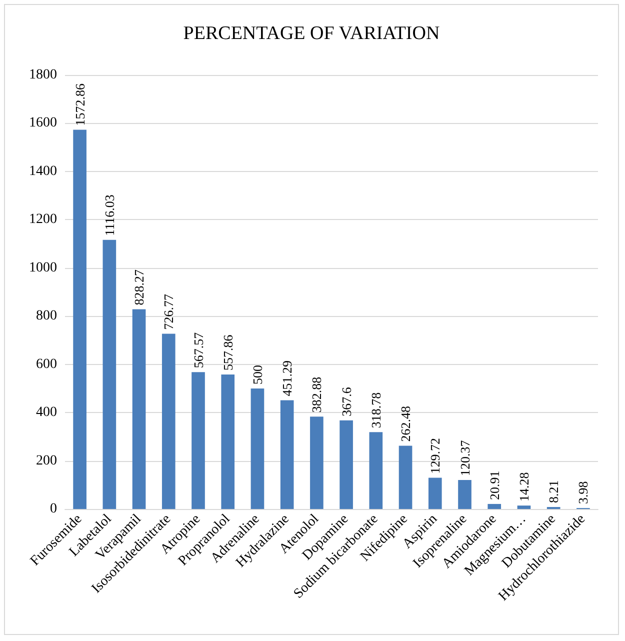 The height and width of the screenshot is (641, 625). What do you see at coordinates (346, 401) in the screenshot?
I see `data-label: 367.6` at bounding box center [346, 401].